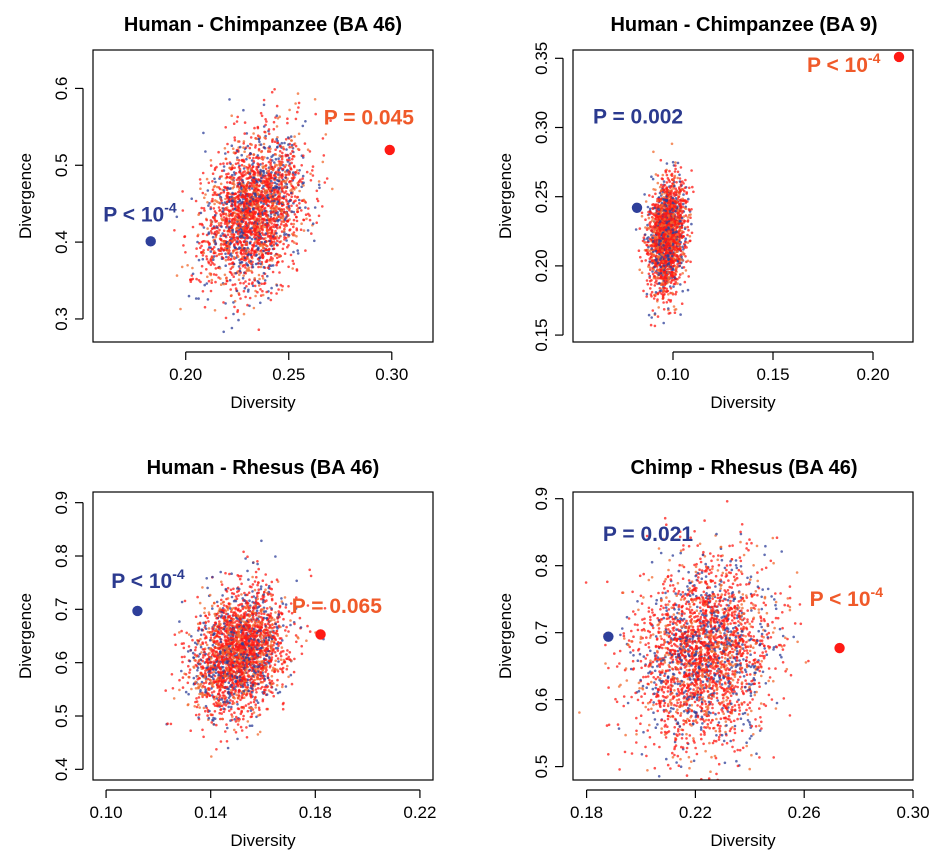 The width and height of the screenshot is (934, 855). What do you see at coordinates (541, 127) in the screenshot?
I see `y-tick-label: 0.30` at bounding box center [541, 127].